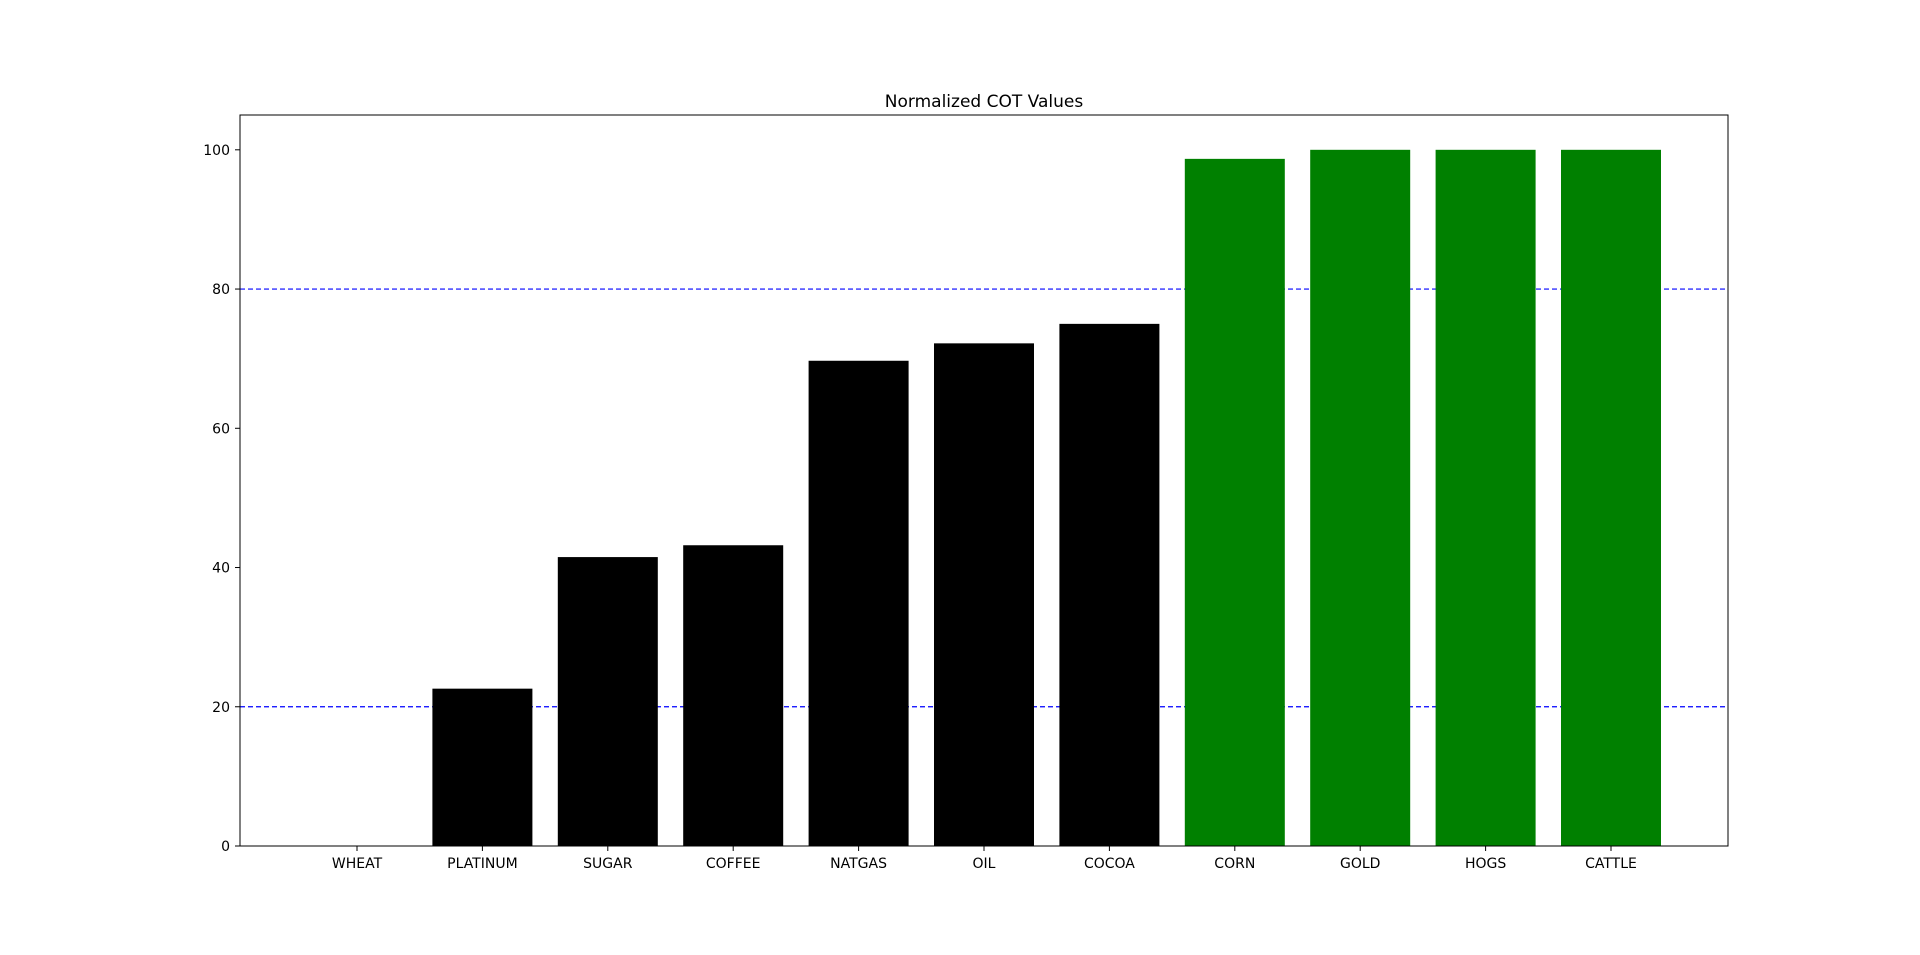  What do you see at coordinates (858, 603) in the screenshot?
I see `bar-natgas` at bounding box center [858, 603].